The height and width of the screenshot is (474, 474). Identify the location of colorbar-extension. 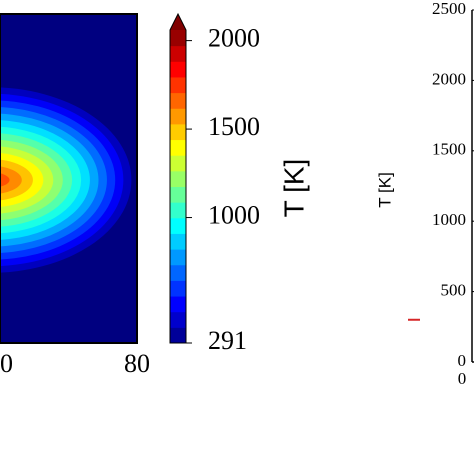
(178, 22).